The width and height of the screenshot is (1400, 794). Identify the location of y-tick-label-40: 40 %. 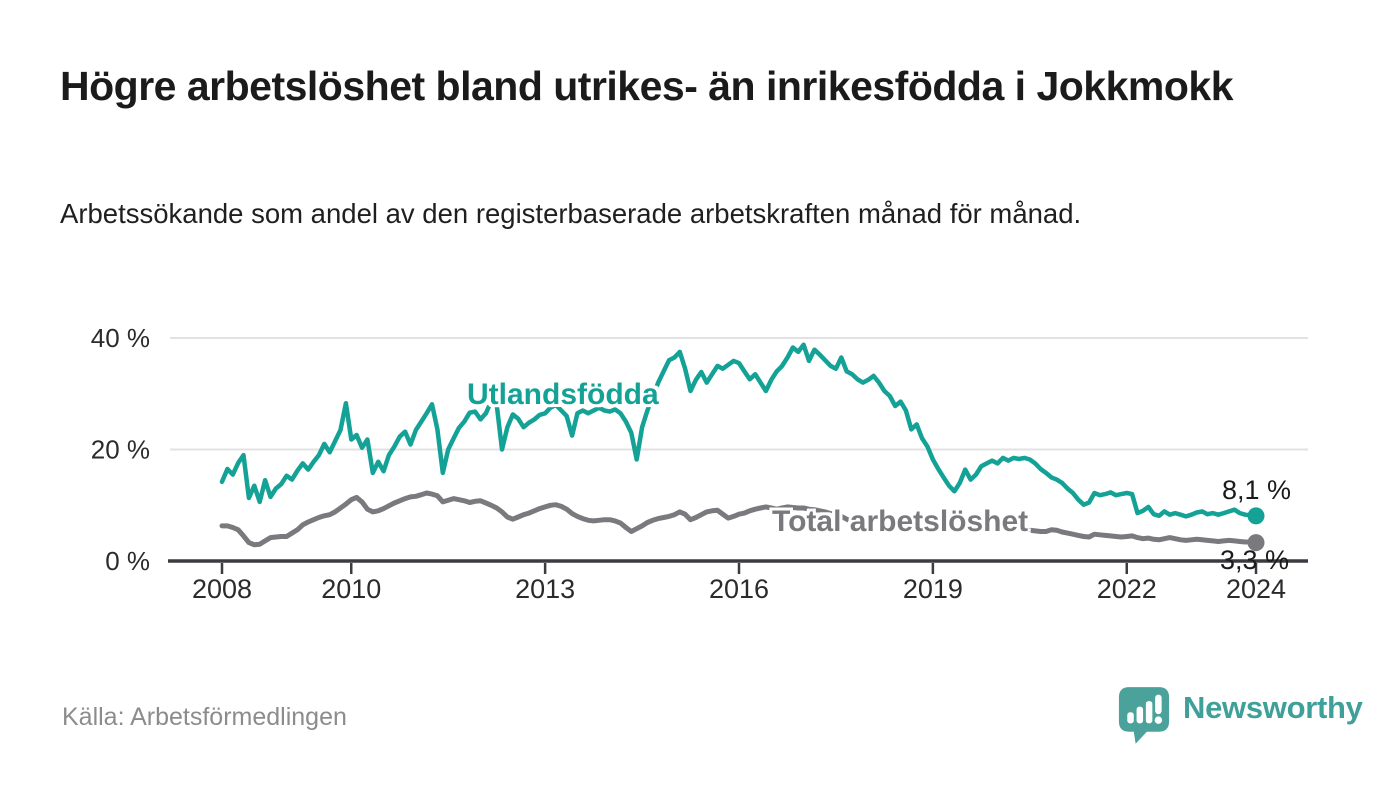
(120, 338).